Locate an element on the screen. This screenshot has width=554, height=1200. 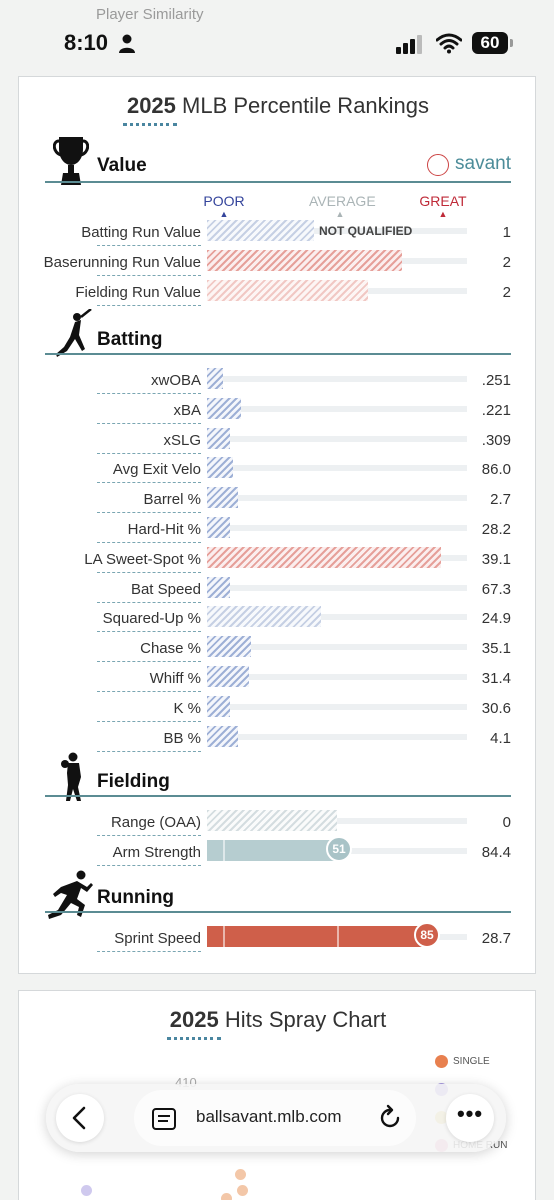
percentile-row: K % 30.6 is located at coordinates (278, 707).